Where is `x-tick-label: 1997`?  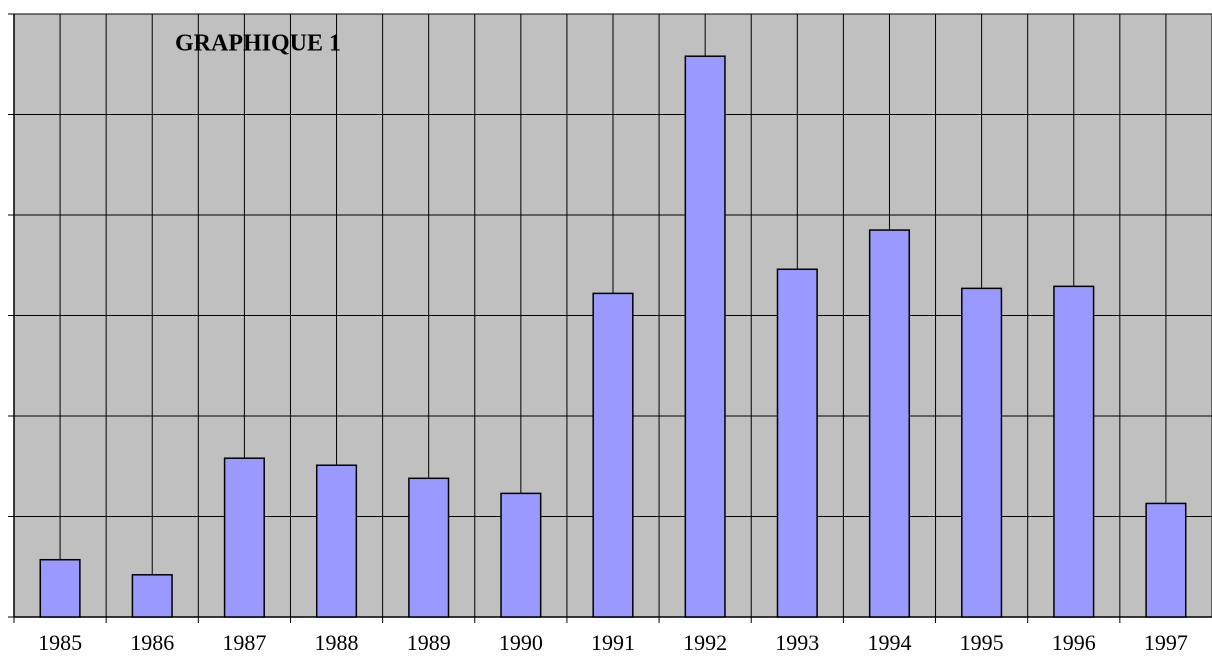
x-tick-label: 1997 is located at coordinates (1166, 642).